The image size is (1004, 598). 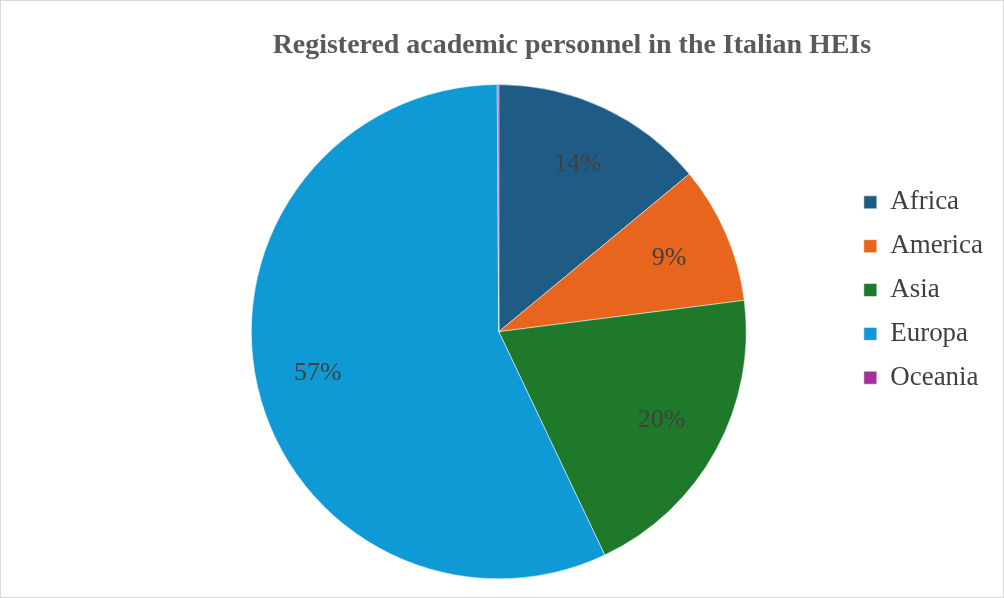 I want to click on legend-label: Asia, so click(x=915, y=288).